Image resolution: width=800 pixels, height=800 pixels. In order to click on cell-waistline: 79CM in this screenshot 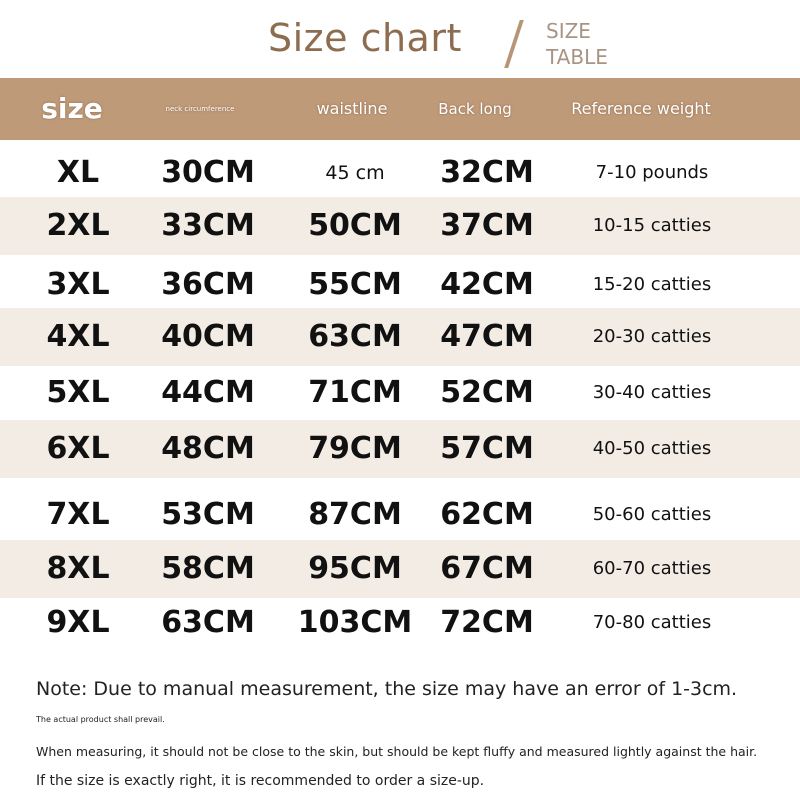, I will do `click(355, 448)`.